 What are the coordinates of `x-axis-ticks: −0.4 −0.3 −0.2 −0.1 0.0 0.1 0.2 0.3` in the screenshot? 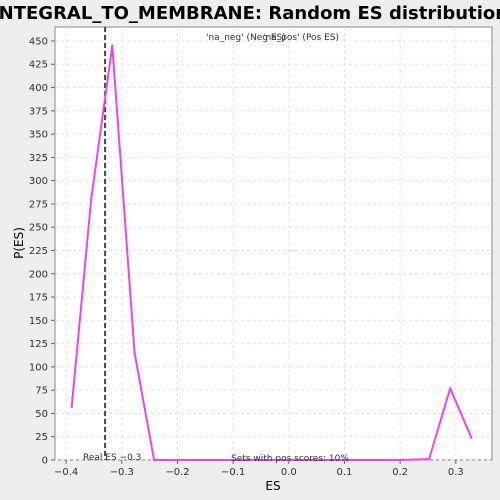 It's located at (259, 469).